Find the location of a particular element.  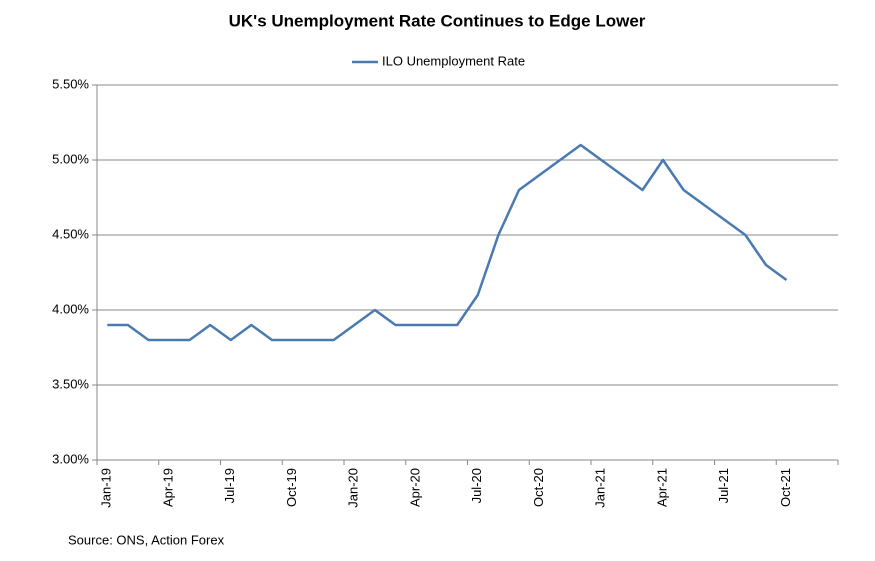

y-tick-label: 3.00% is located at coordinates (70, 458).